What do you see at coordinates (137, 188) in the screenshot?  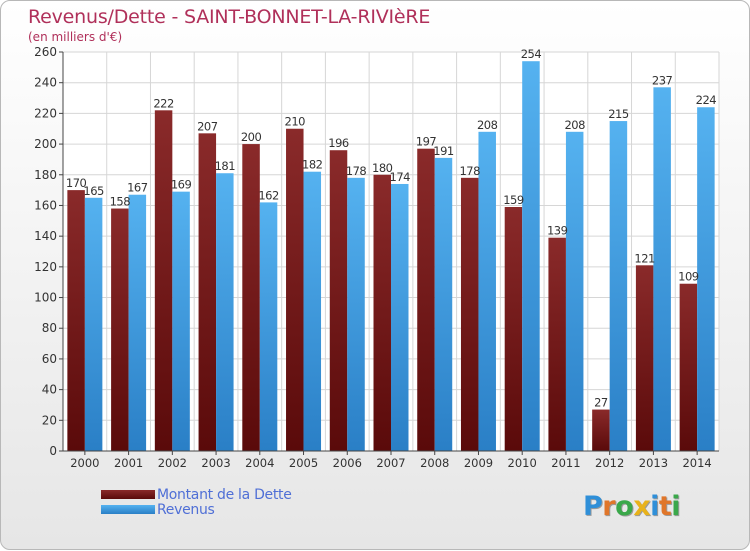 I see `data-label-revenue: 167` at bounding box center [137, 188].